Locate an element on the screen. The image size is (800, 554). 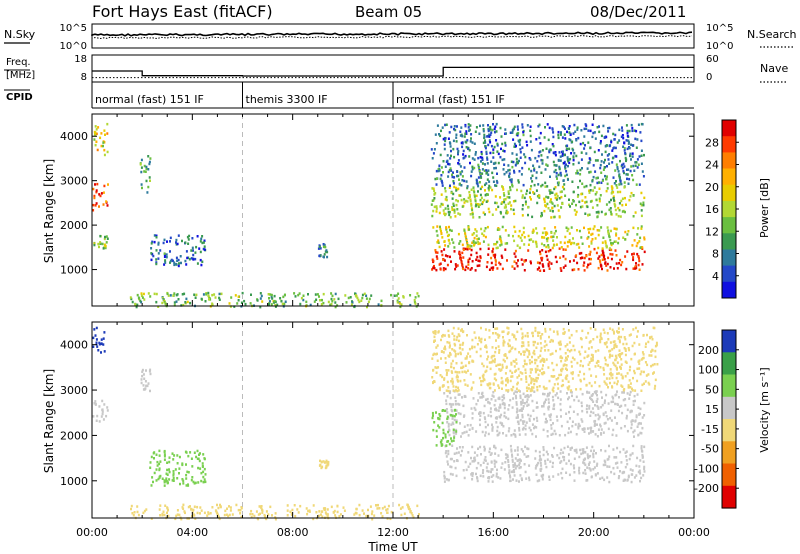
nave-tick-top: 60 is located at coordinates (712, 59).